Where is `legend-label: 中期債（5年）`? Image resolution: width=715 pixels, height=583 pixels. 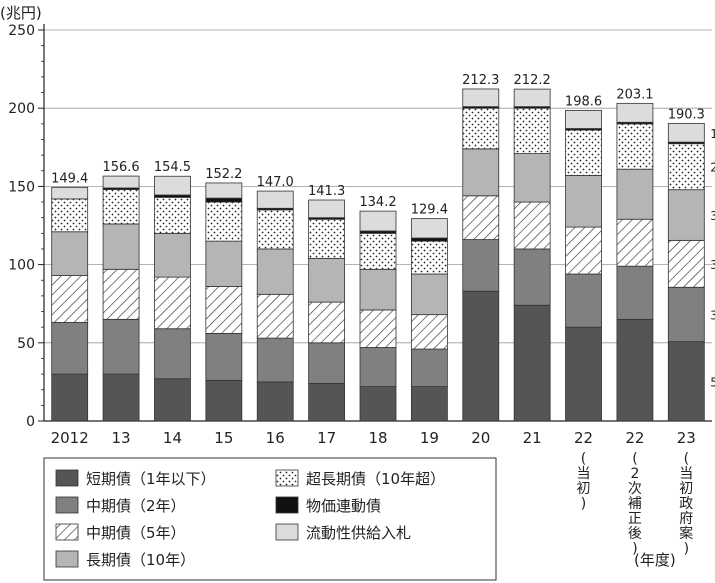 legend-label: 中期債（5年） is located at coordinates (136, 533).